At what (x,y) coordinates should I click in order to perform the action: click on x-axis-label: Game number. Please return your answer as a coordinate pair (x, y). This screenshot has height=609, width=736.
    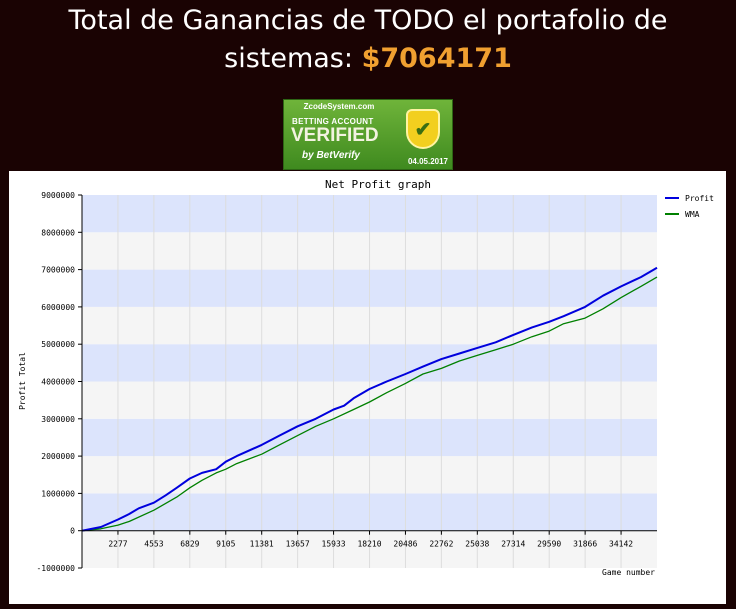
    Looking at the image, I should click on (628, 572).